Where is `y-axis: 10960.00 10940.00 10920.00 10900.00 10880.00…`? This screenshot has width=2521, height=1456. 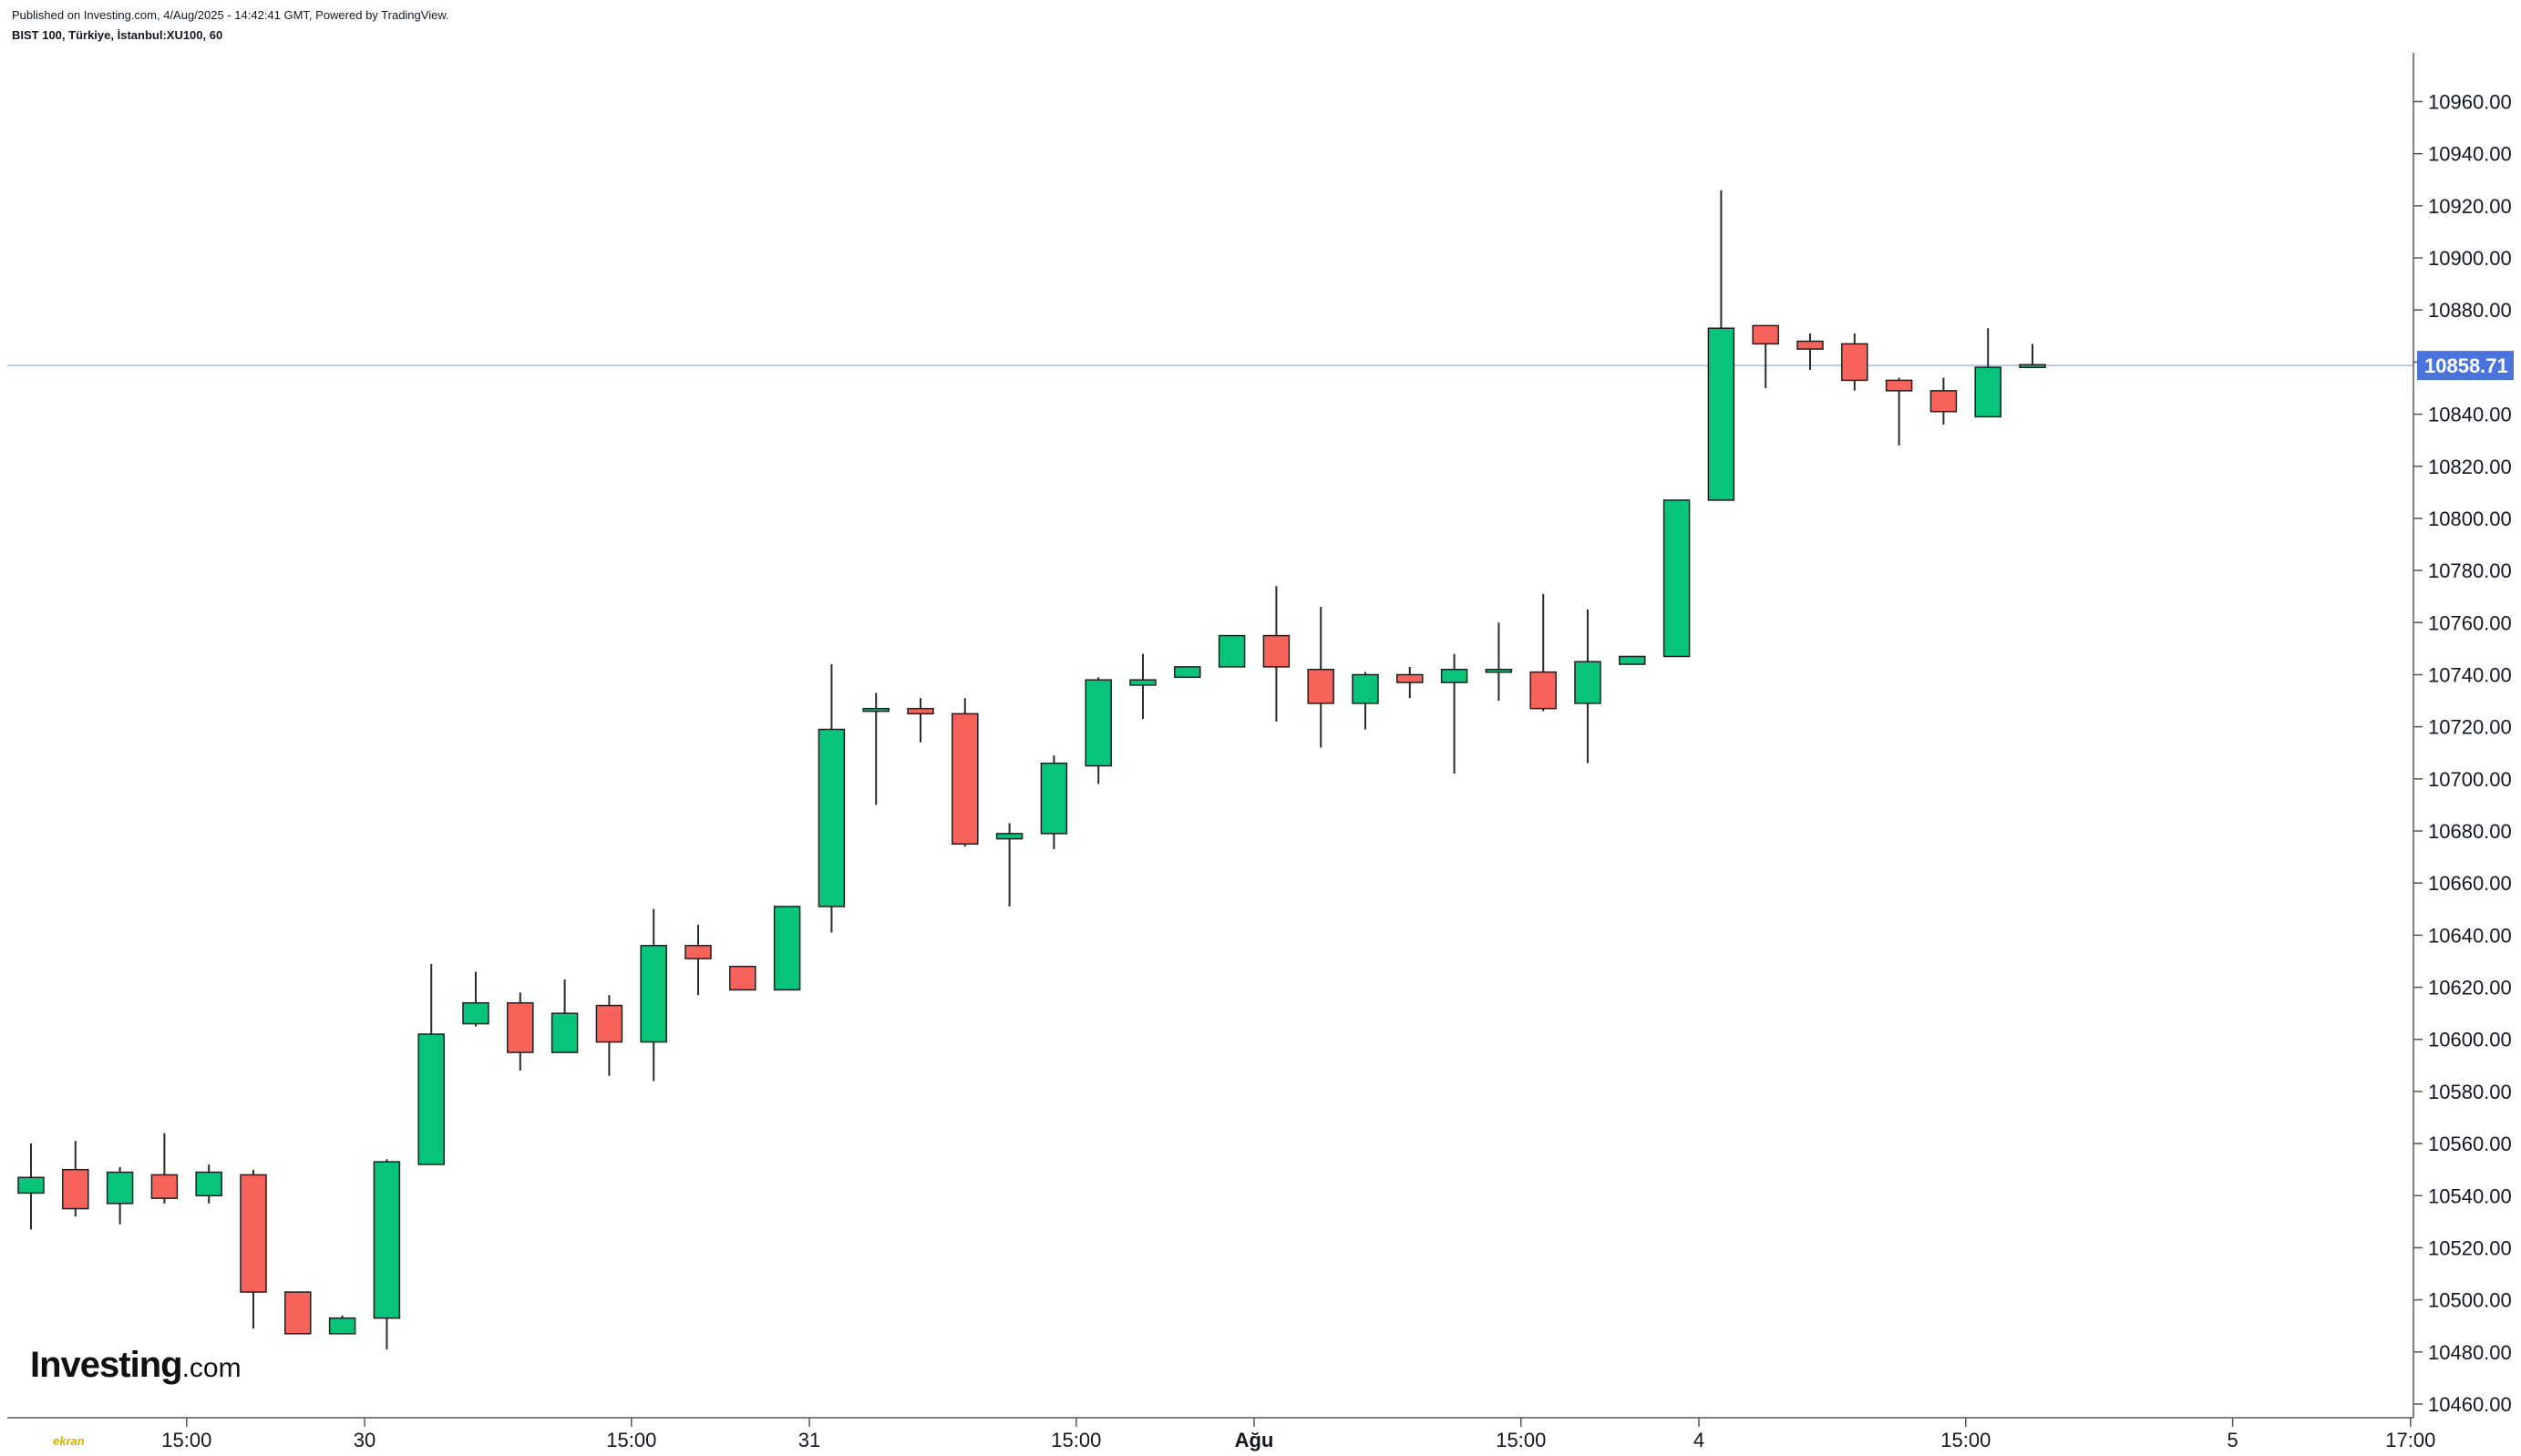
y-axis: 10960.00 10940.00 10920.00 10900.00 10880.00… is located at coordinates (2462, 753).